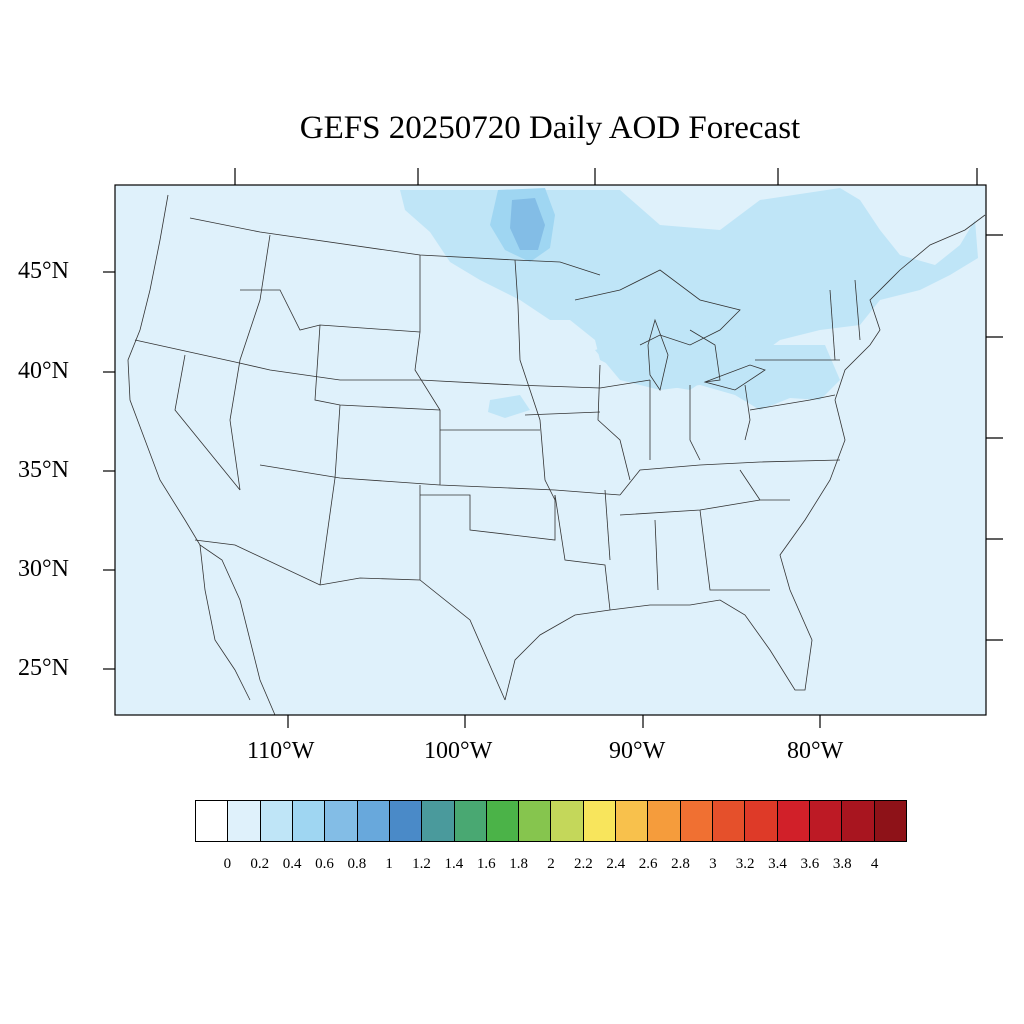  I want to click on colorbar, so click(551, 821).